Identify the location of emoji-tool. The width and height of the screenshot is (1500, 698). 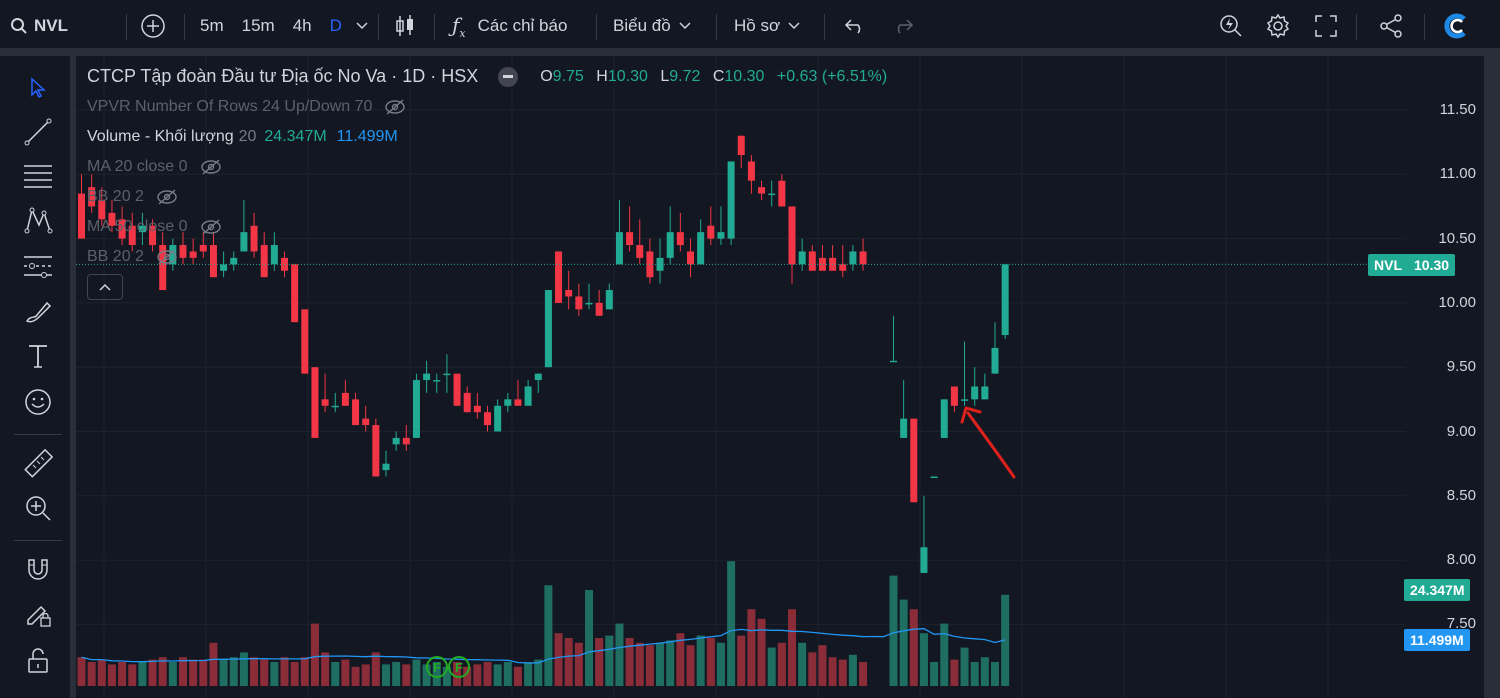
(38, 402).